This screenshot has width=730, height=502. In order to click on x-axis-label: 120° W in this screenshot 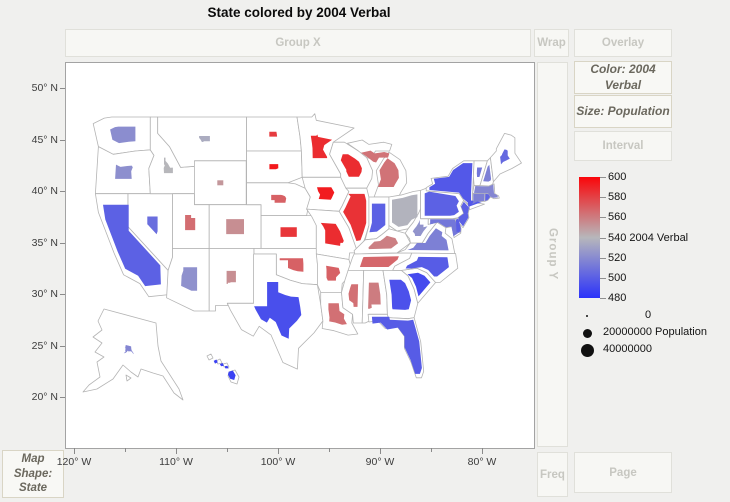, I will do `click(74, 462)`.